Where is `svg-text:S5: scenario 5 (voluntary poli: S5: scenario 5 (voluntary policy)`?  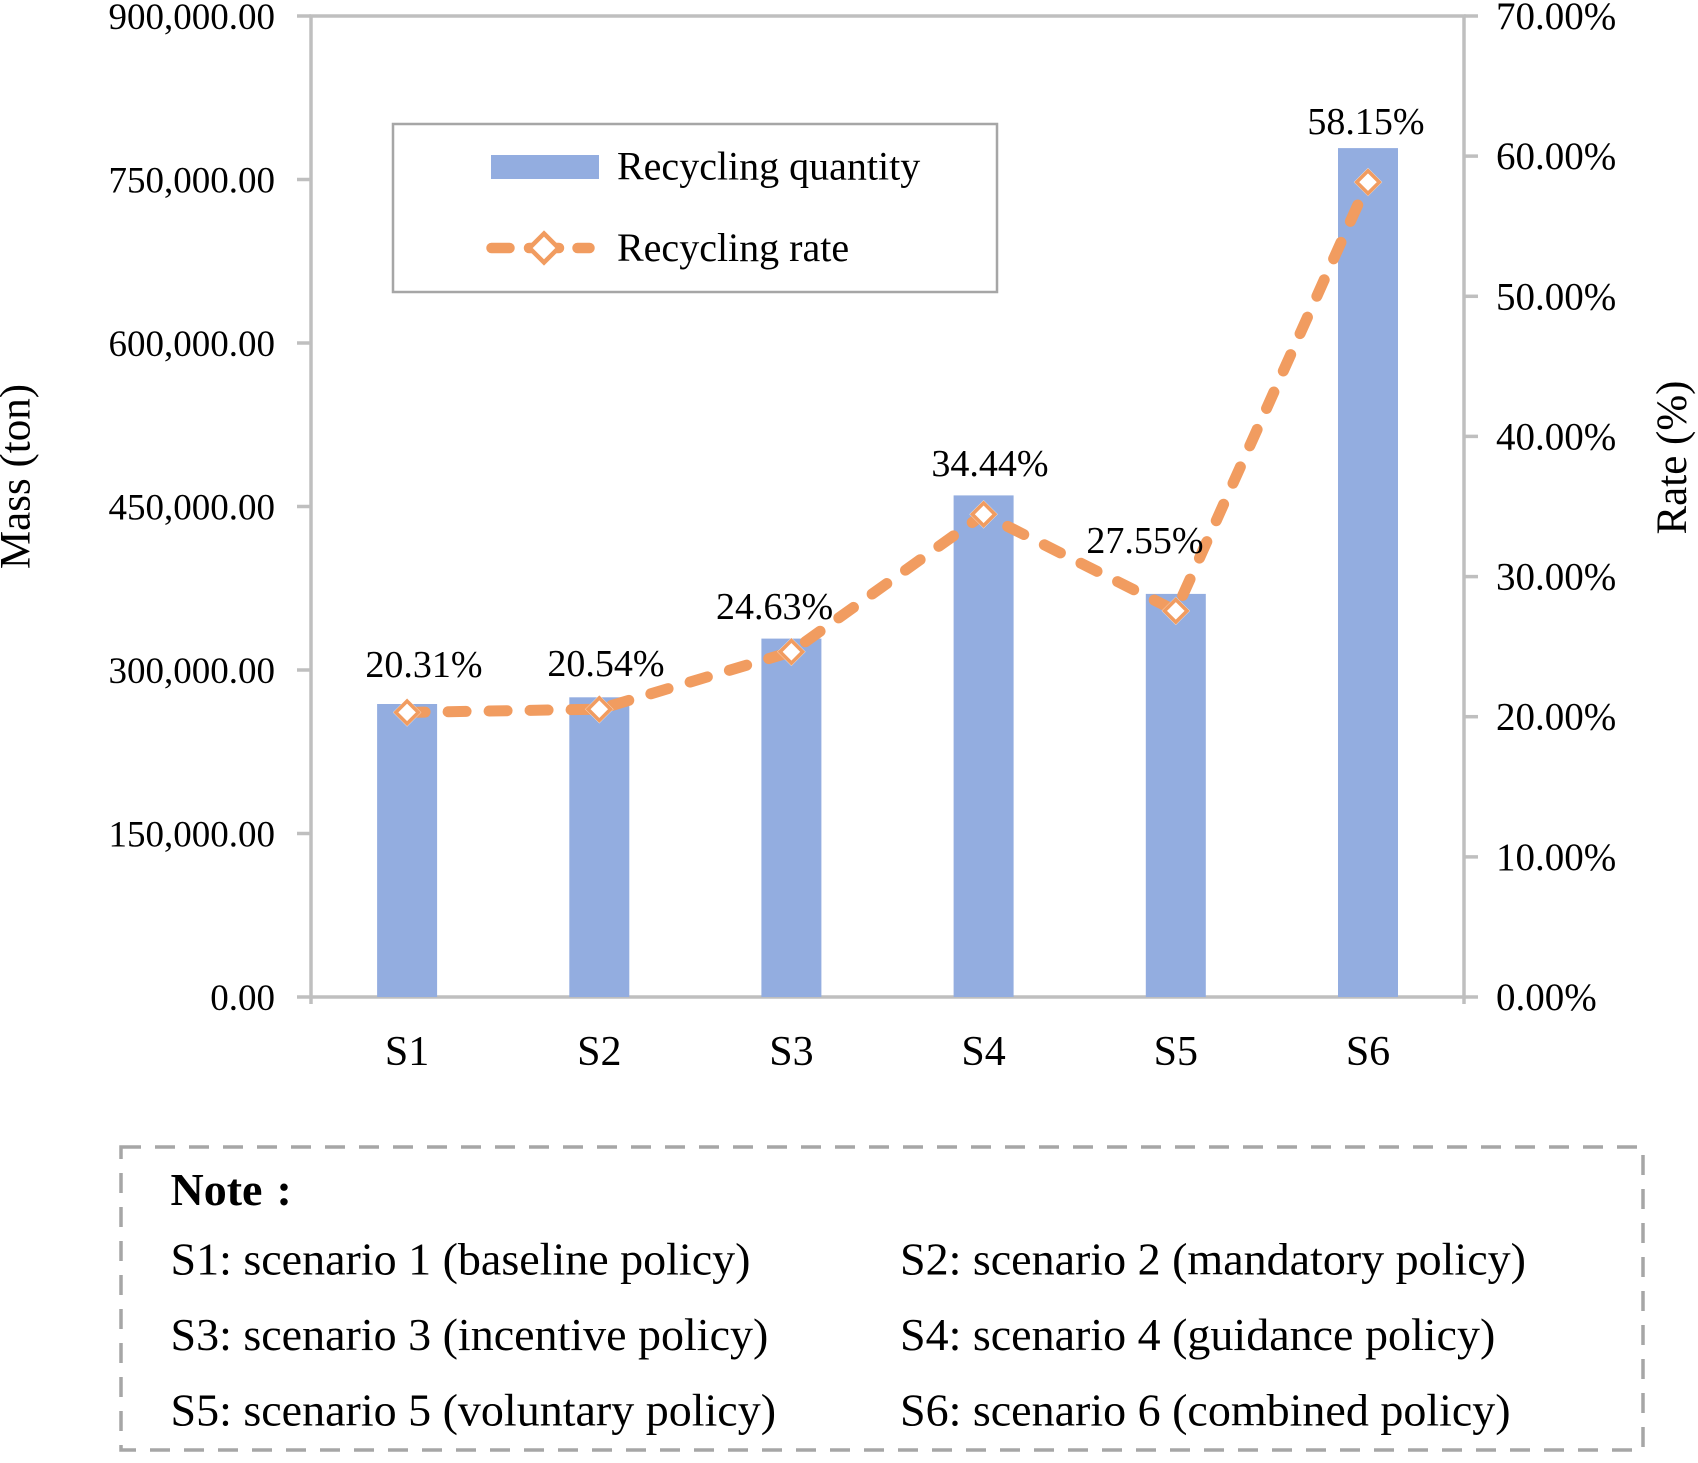
svg-text:S5: scenario 5 (voluntary poli: S5: scenario 5 (voluntary policy) is located at coordinates (474, 1410).